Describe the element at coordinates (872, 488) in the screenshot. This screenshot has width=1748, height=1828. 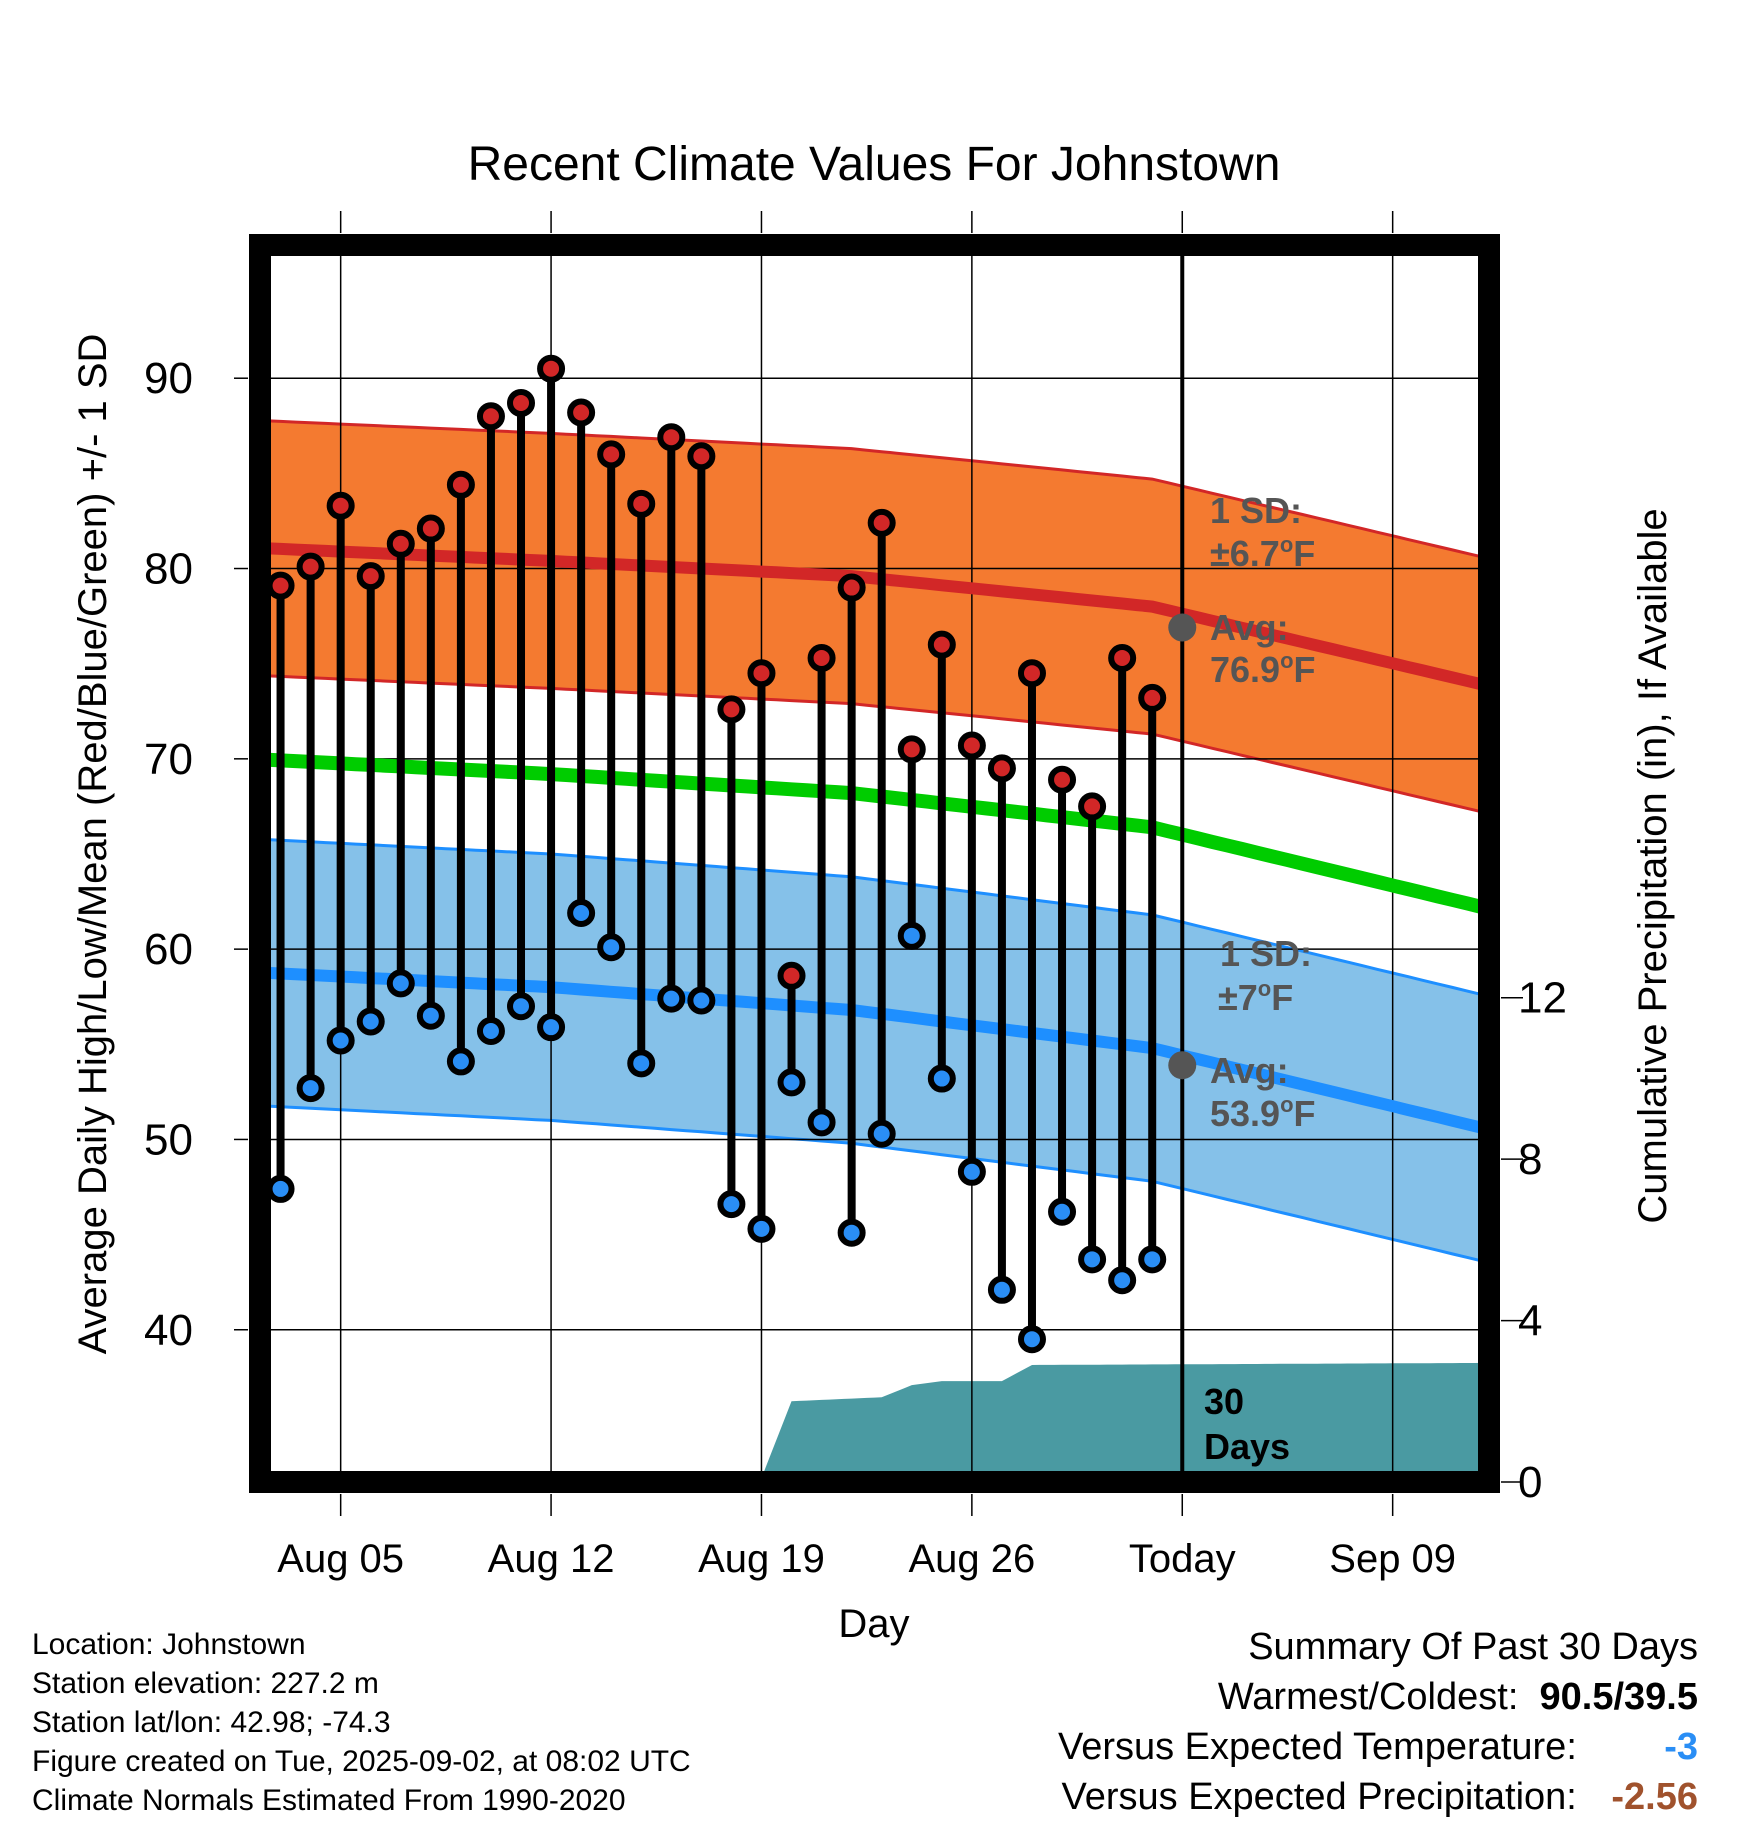
I see `high-sd-upper-edge` at that location.